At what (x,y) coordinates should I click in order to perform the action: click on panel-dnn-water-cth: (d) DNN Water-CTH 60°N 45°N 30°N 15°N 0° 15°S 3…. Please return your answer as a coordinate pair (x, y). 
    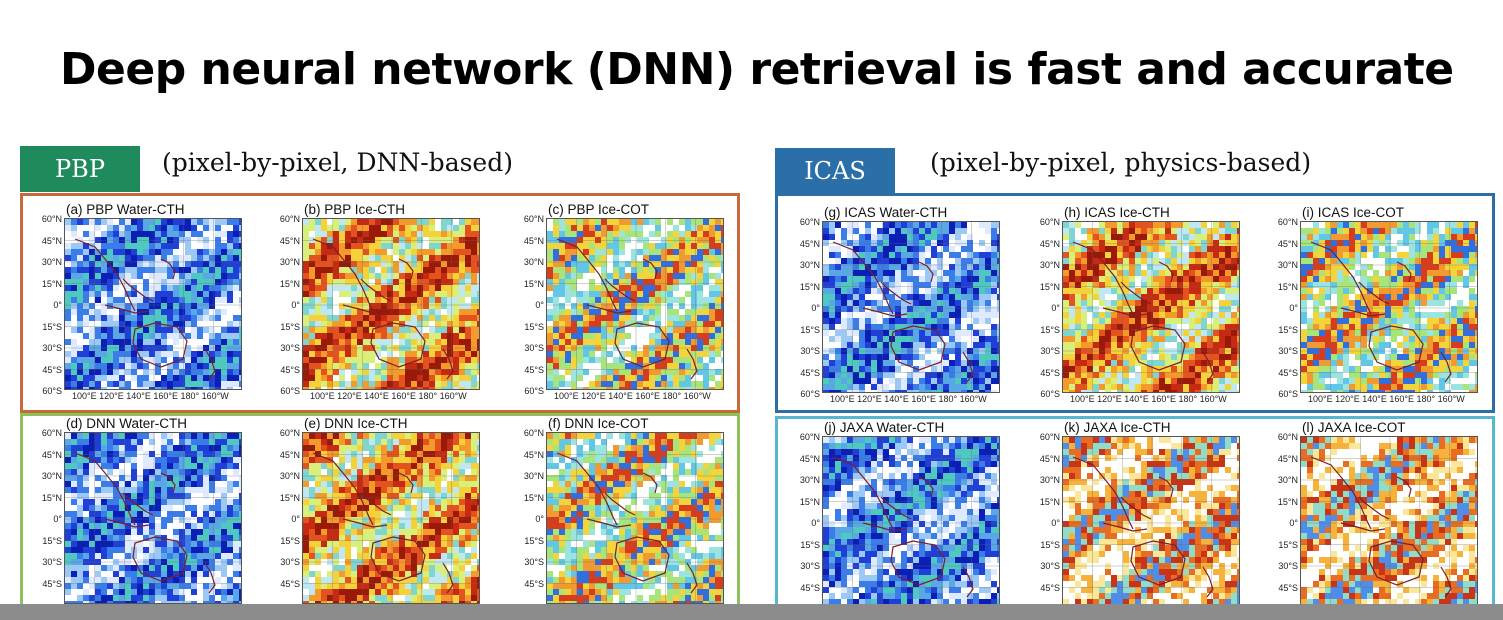
    Looking at the image, I should click on (131, 516).